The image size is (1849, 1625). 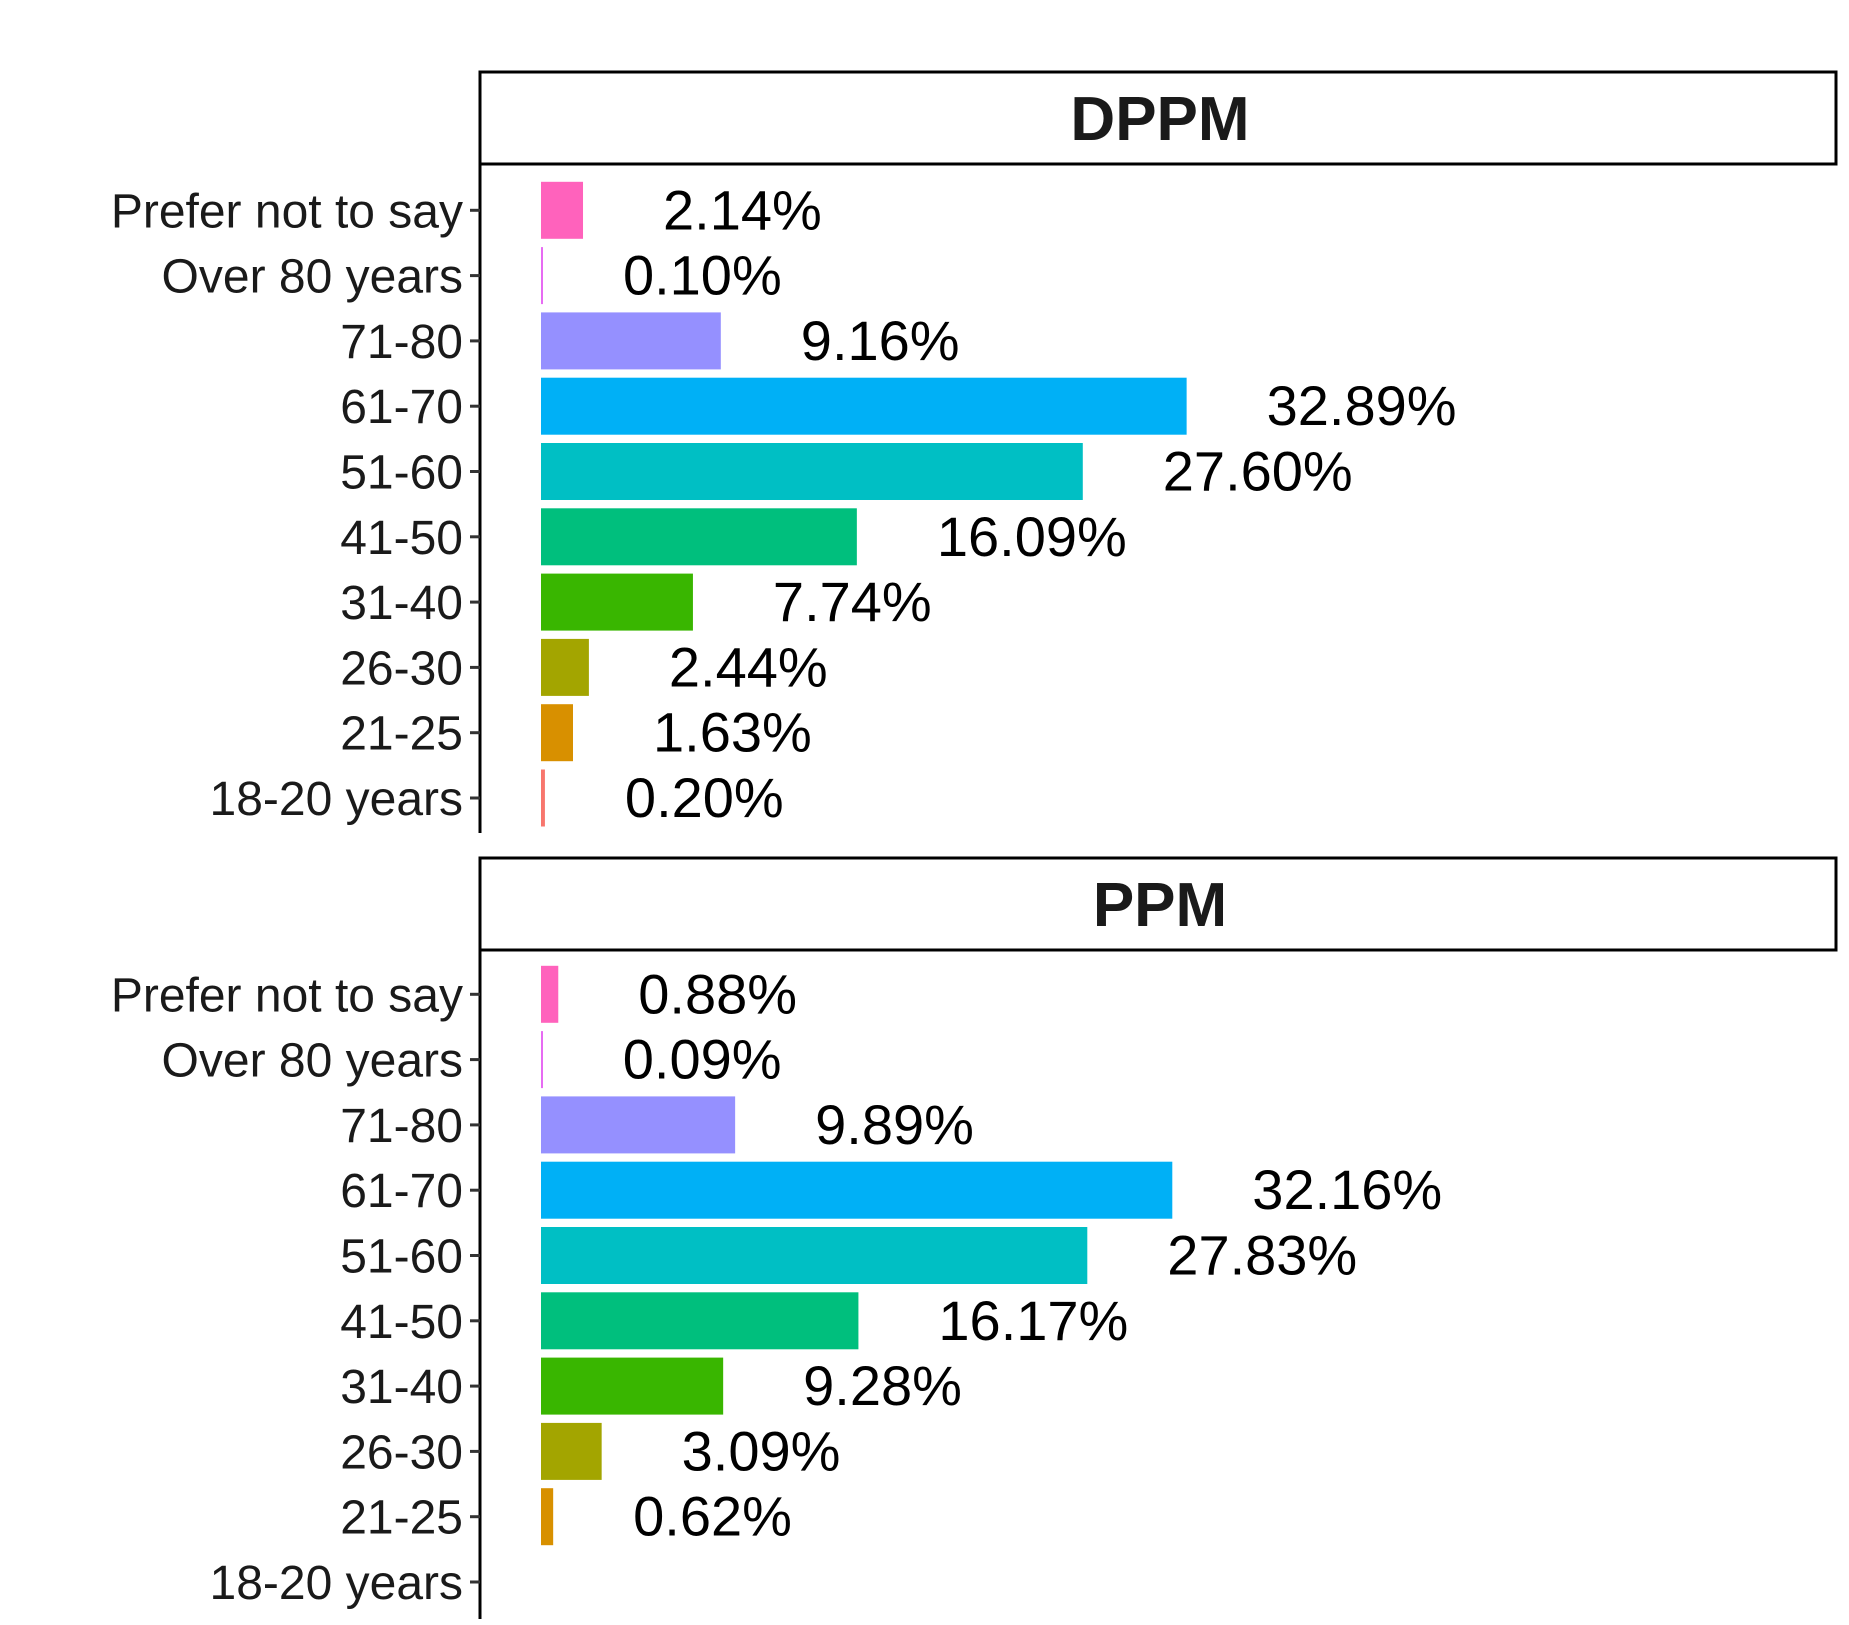 What do you see at coordinates (712, 1516) in the screenshot?
I see `data-label: 0.62%` at bounding box center [712, 1516].